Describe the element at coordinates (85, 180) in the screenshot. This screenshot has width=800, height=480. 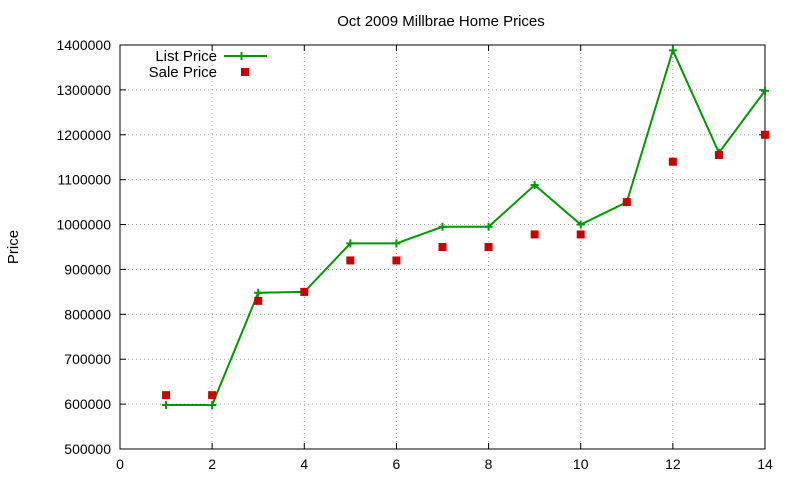
I see `y-tick-label: 1100000` at that location.